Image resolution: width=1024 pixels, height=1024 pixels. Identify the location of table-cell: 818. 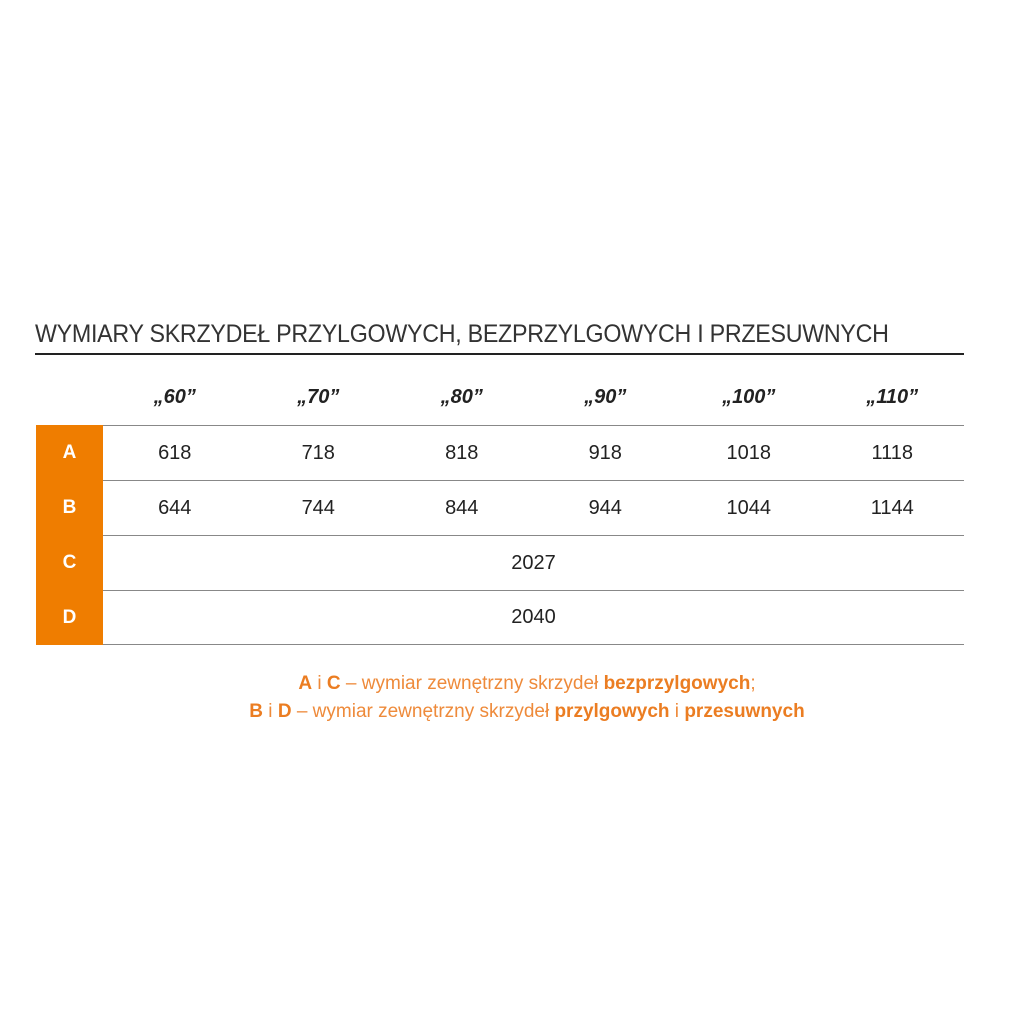
(462, 452).